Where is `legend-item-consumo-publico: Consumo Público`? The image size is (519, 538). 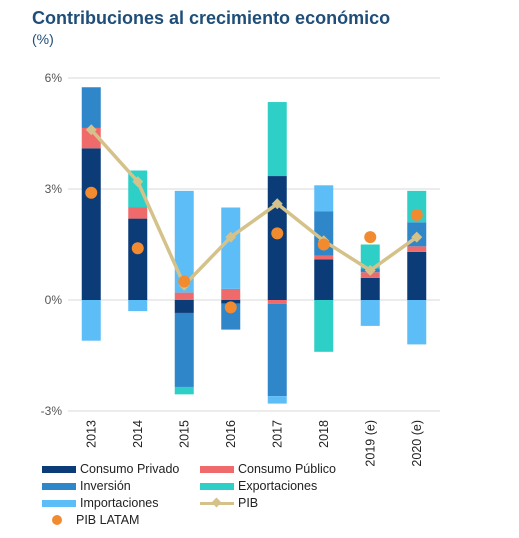 legend-item-consumo-publico: Consumo Público is located at coordinates (268, 469).